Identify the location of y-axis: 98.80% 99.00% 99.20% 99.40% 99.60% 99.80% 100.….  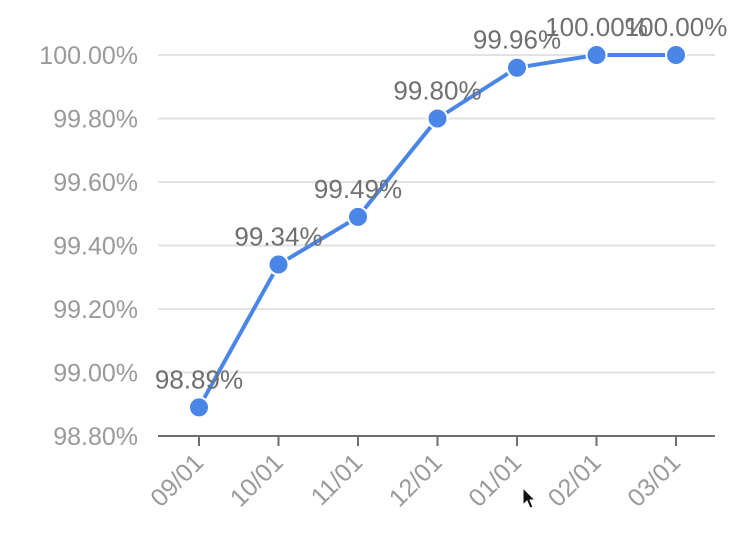
(88, 246).